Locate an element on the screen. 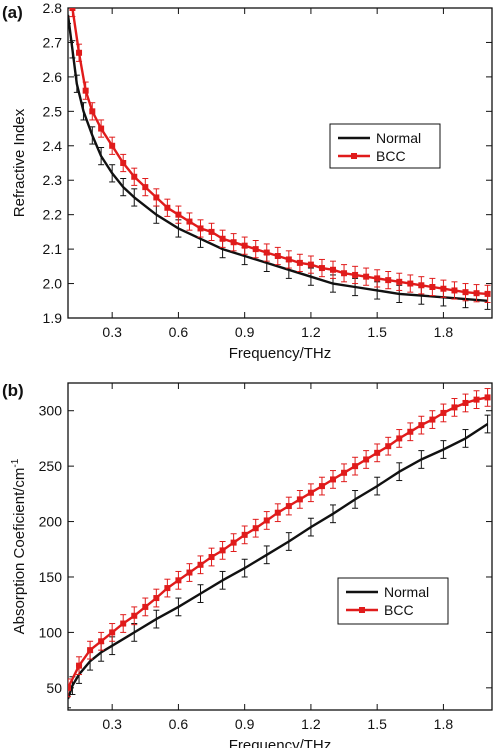  x-axis-label: Frequency/THz is located at coordinates (280, 353).